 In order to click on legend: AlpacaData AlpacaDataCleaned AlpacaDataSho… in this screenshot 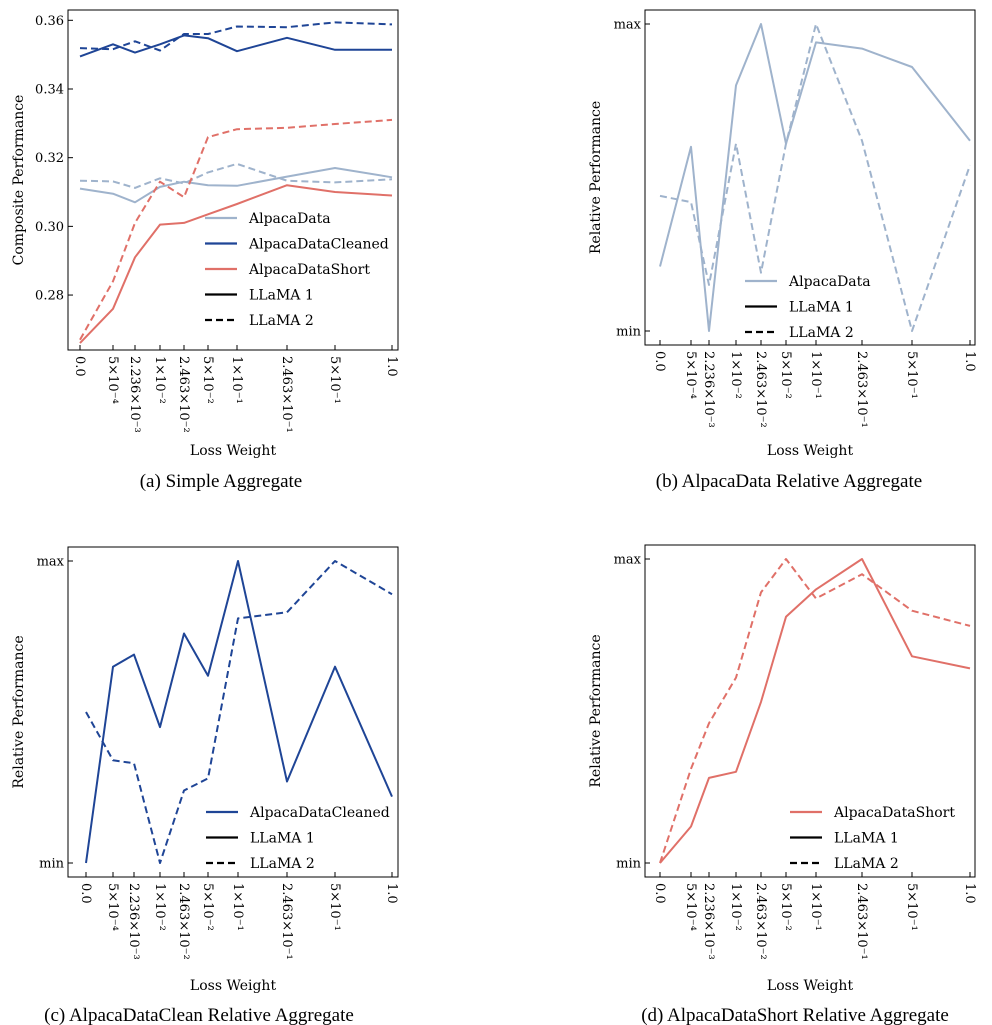, I will do `click(297, 270)`.